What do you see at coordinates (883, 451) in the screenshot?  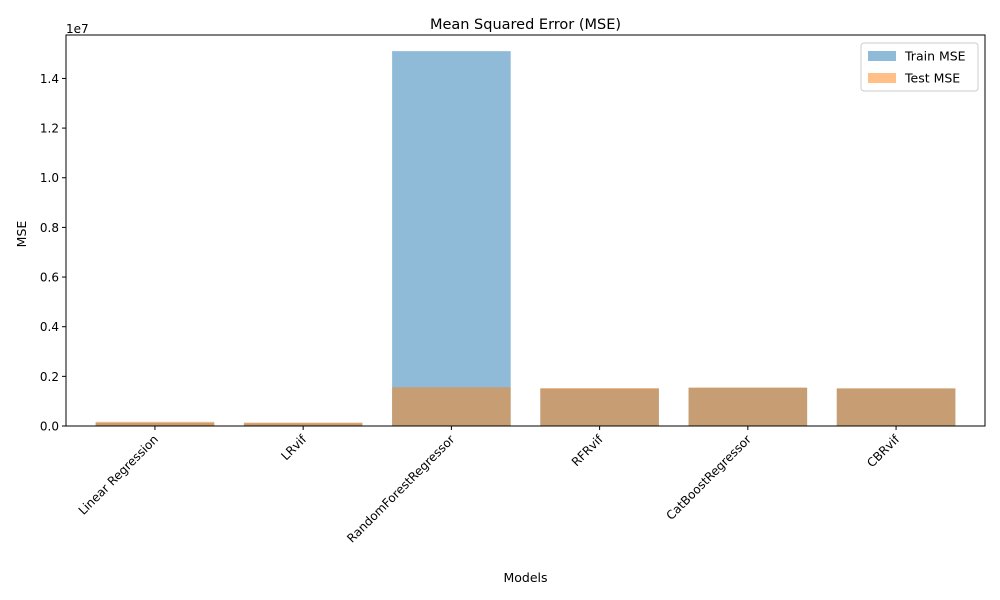 I see `x-tick-label: CBRvif` at bounding box center [883, 451].